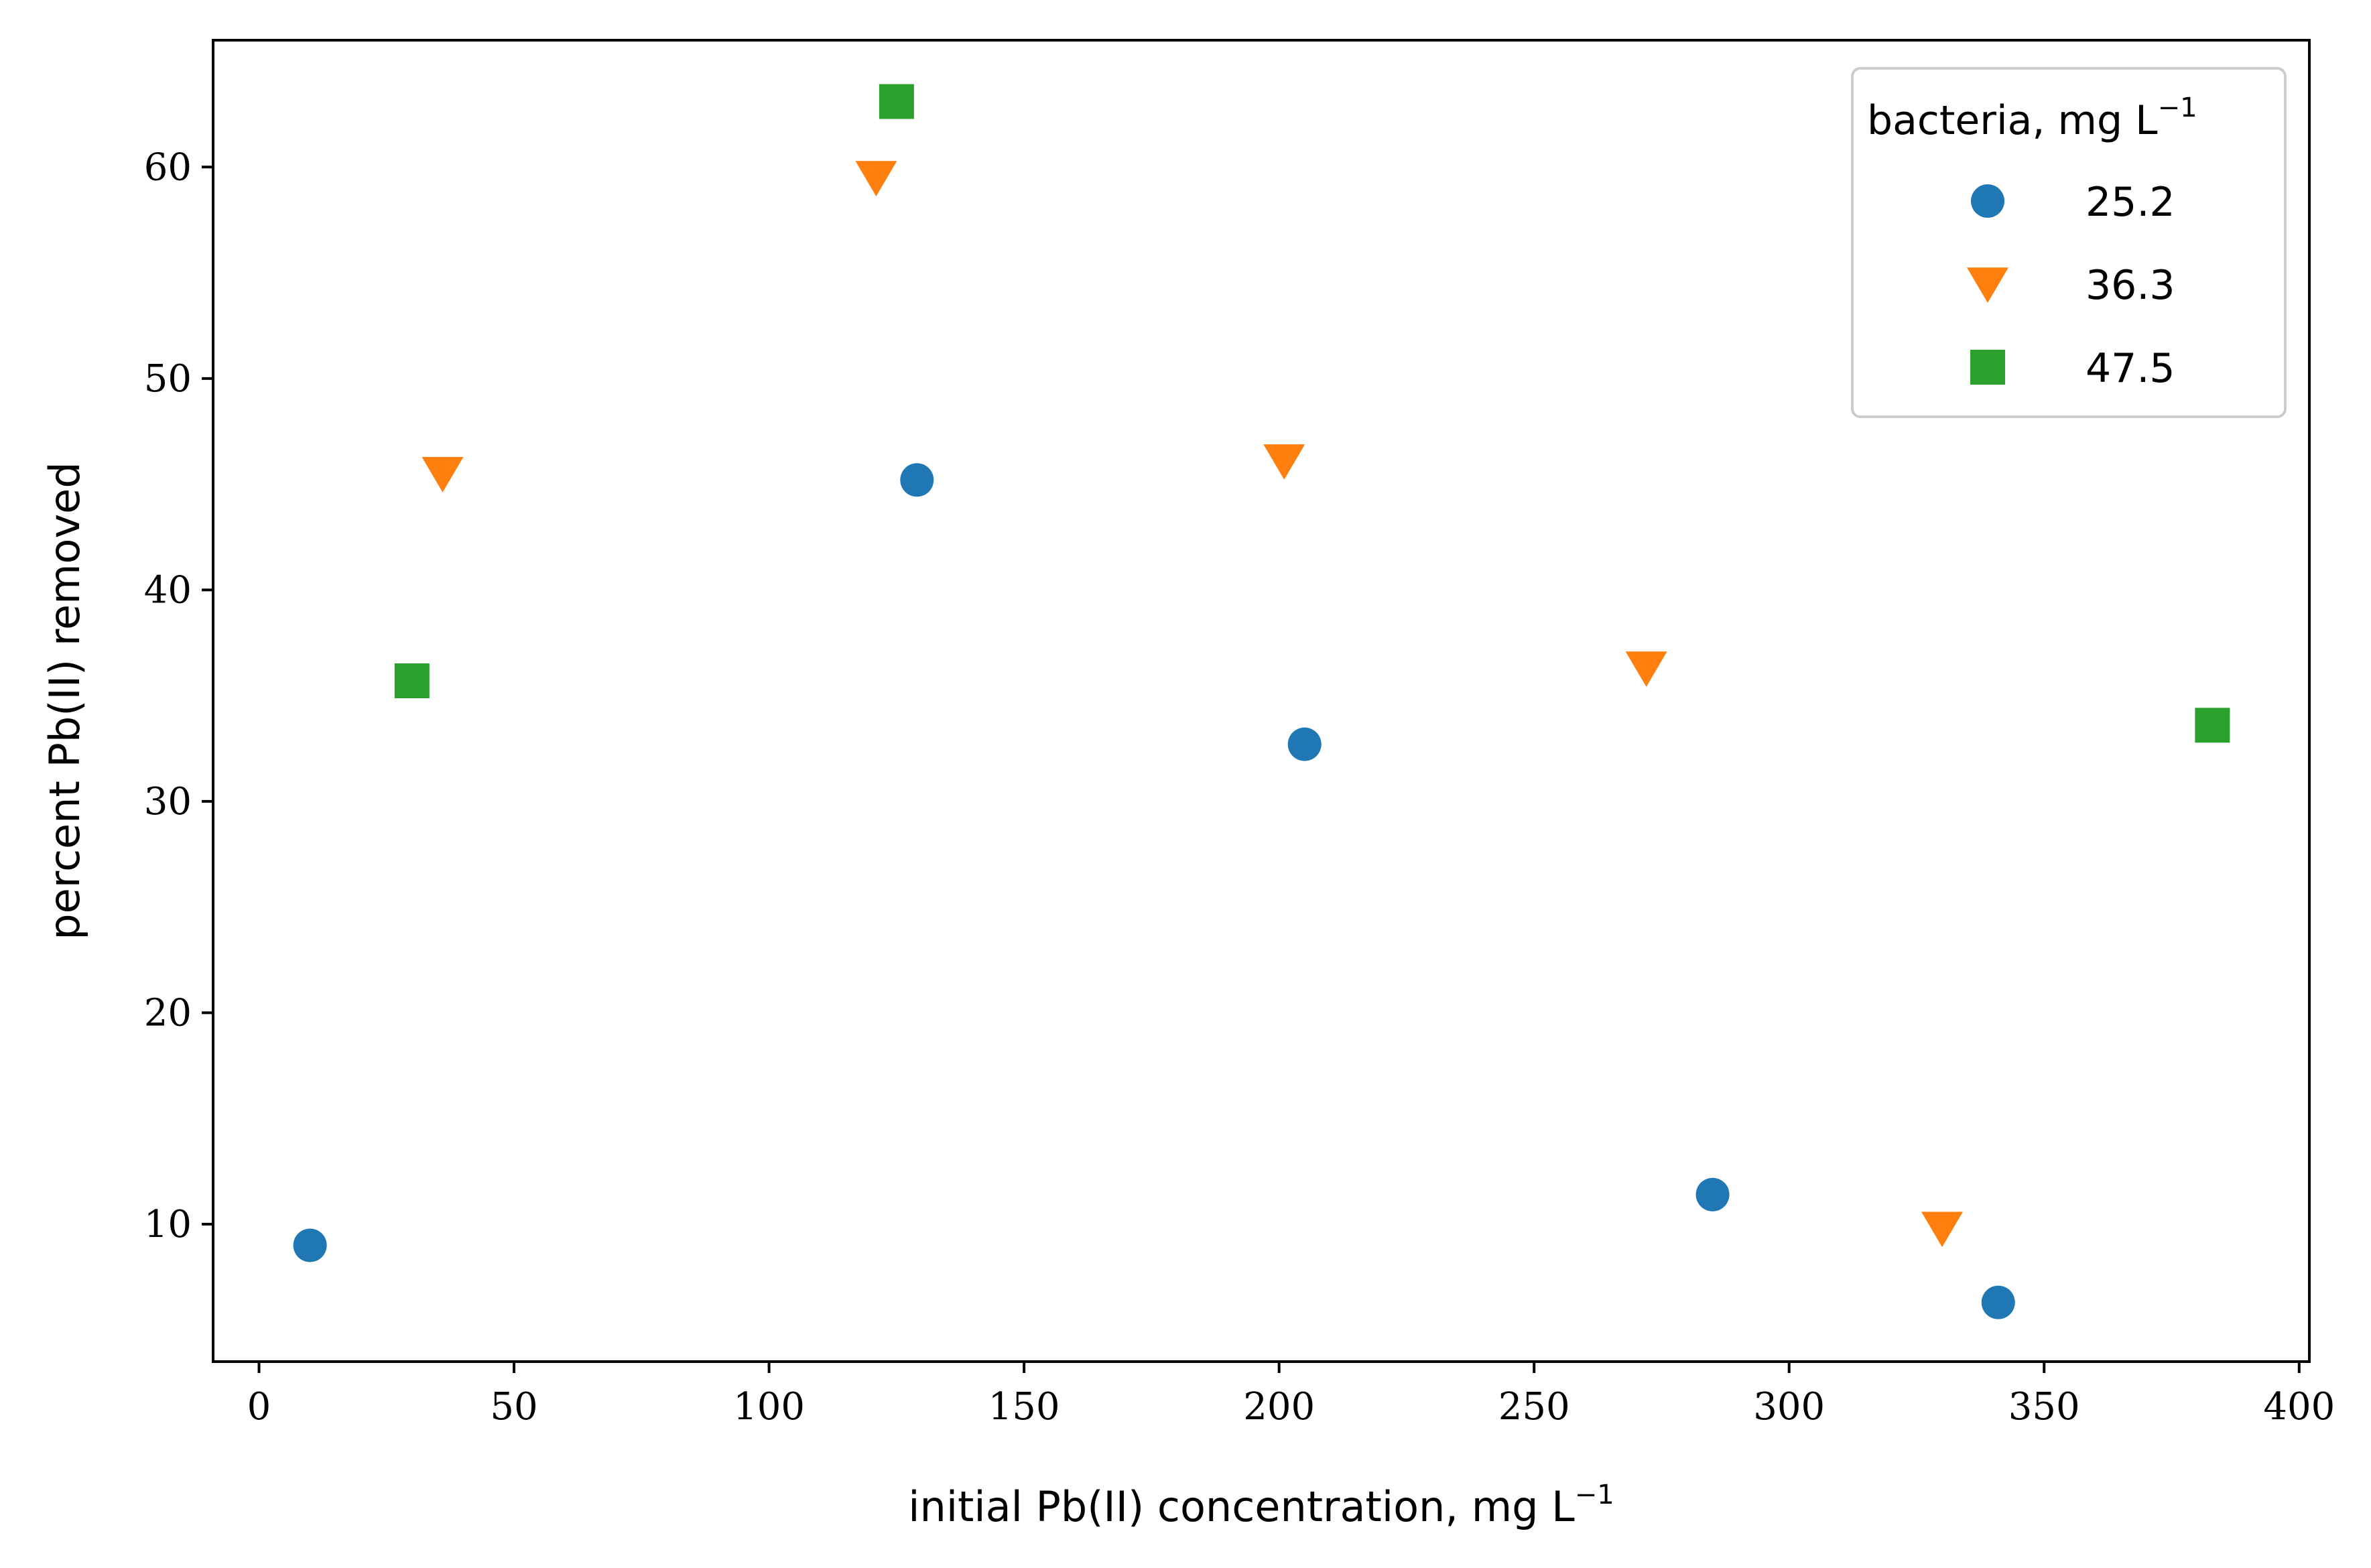 The width and height of the screenshot is (2371, 1568). I want to click on y-axis-ticks: 10 20 30 40 50 60, so click(178, 695).